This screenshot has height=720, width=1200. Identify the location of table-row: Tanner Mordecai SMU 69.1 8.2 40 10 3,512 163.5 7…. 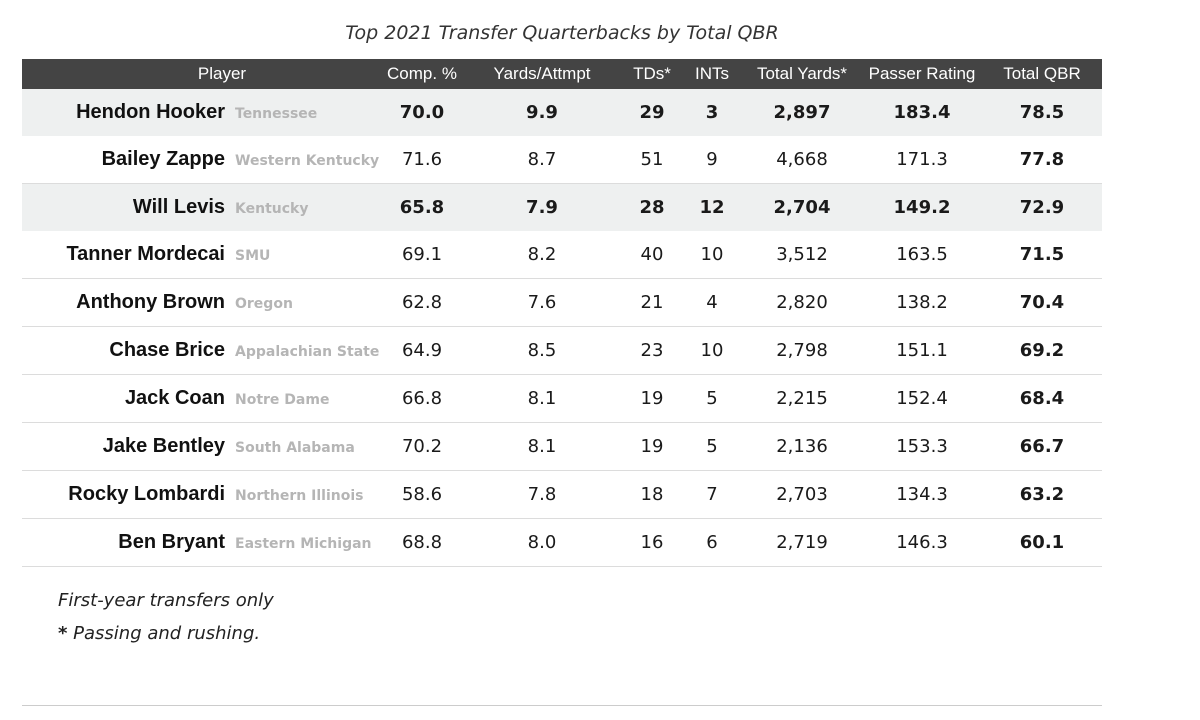
(562, 255).